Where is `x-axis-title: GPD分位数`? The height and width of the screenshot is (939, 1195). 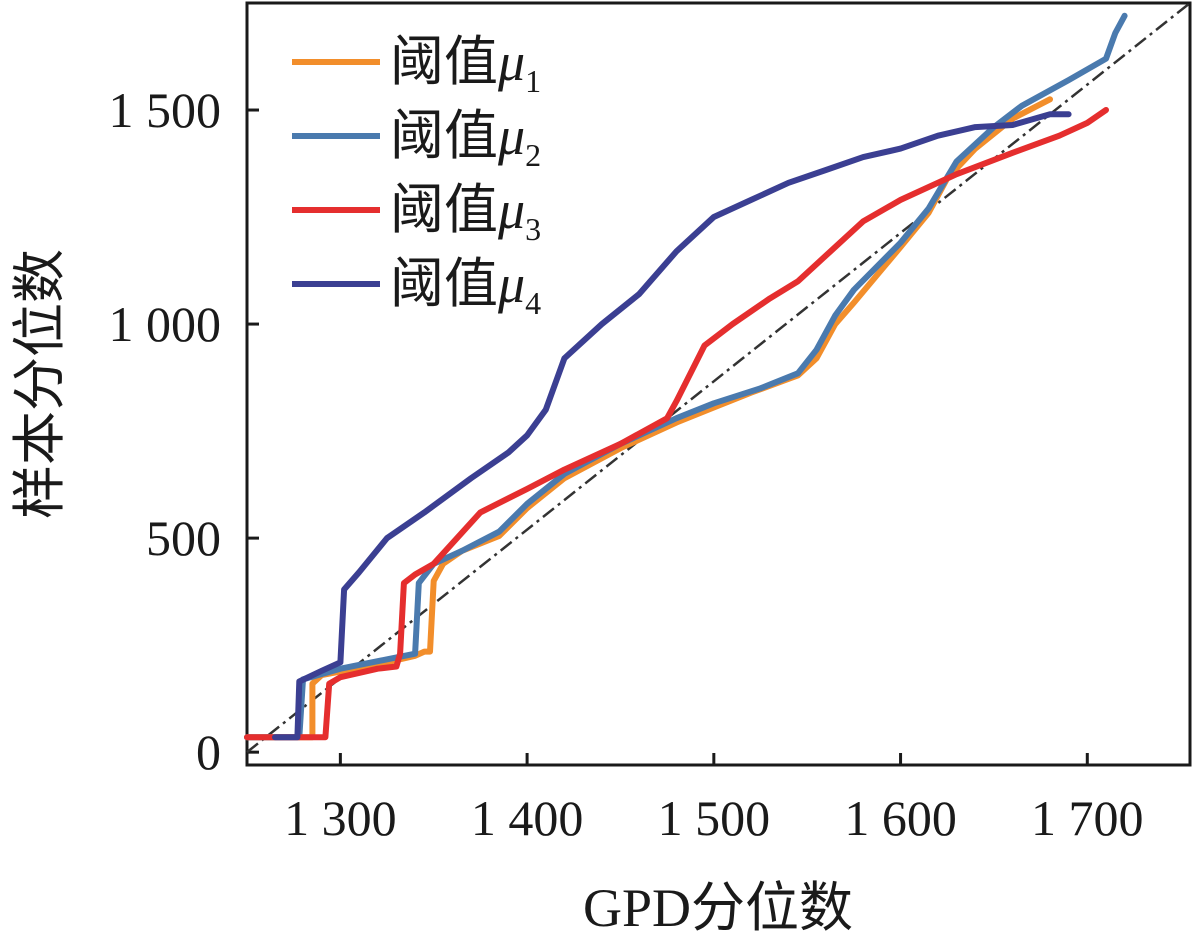 x-axis-title: GPD分位数 is located at coordinates (718, 908).